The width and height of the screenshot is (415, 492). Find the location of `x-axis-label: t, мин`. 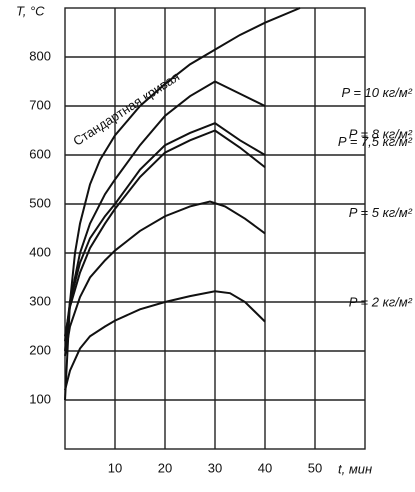

x-axis-label: t, мин is located at coordinates (355, 468).